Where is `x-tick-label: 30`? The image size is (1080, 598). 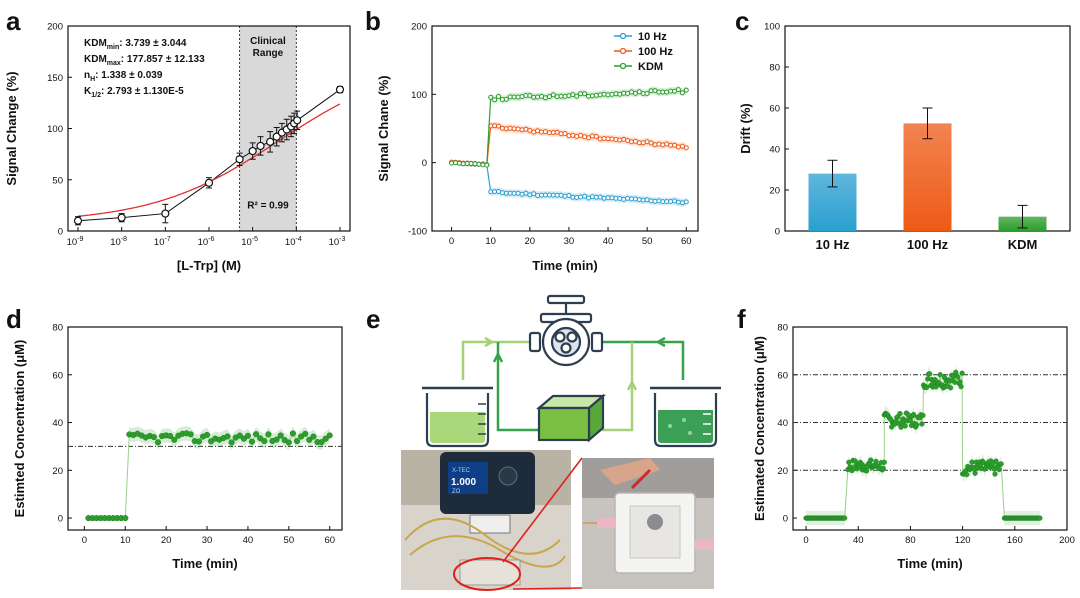 x-tick-label: 30 is located at coordinates (207, 540).